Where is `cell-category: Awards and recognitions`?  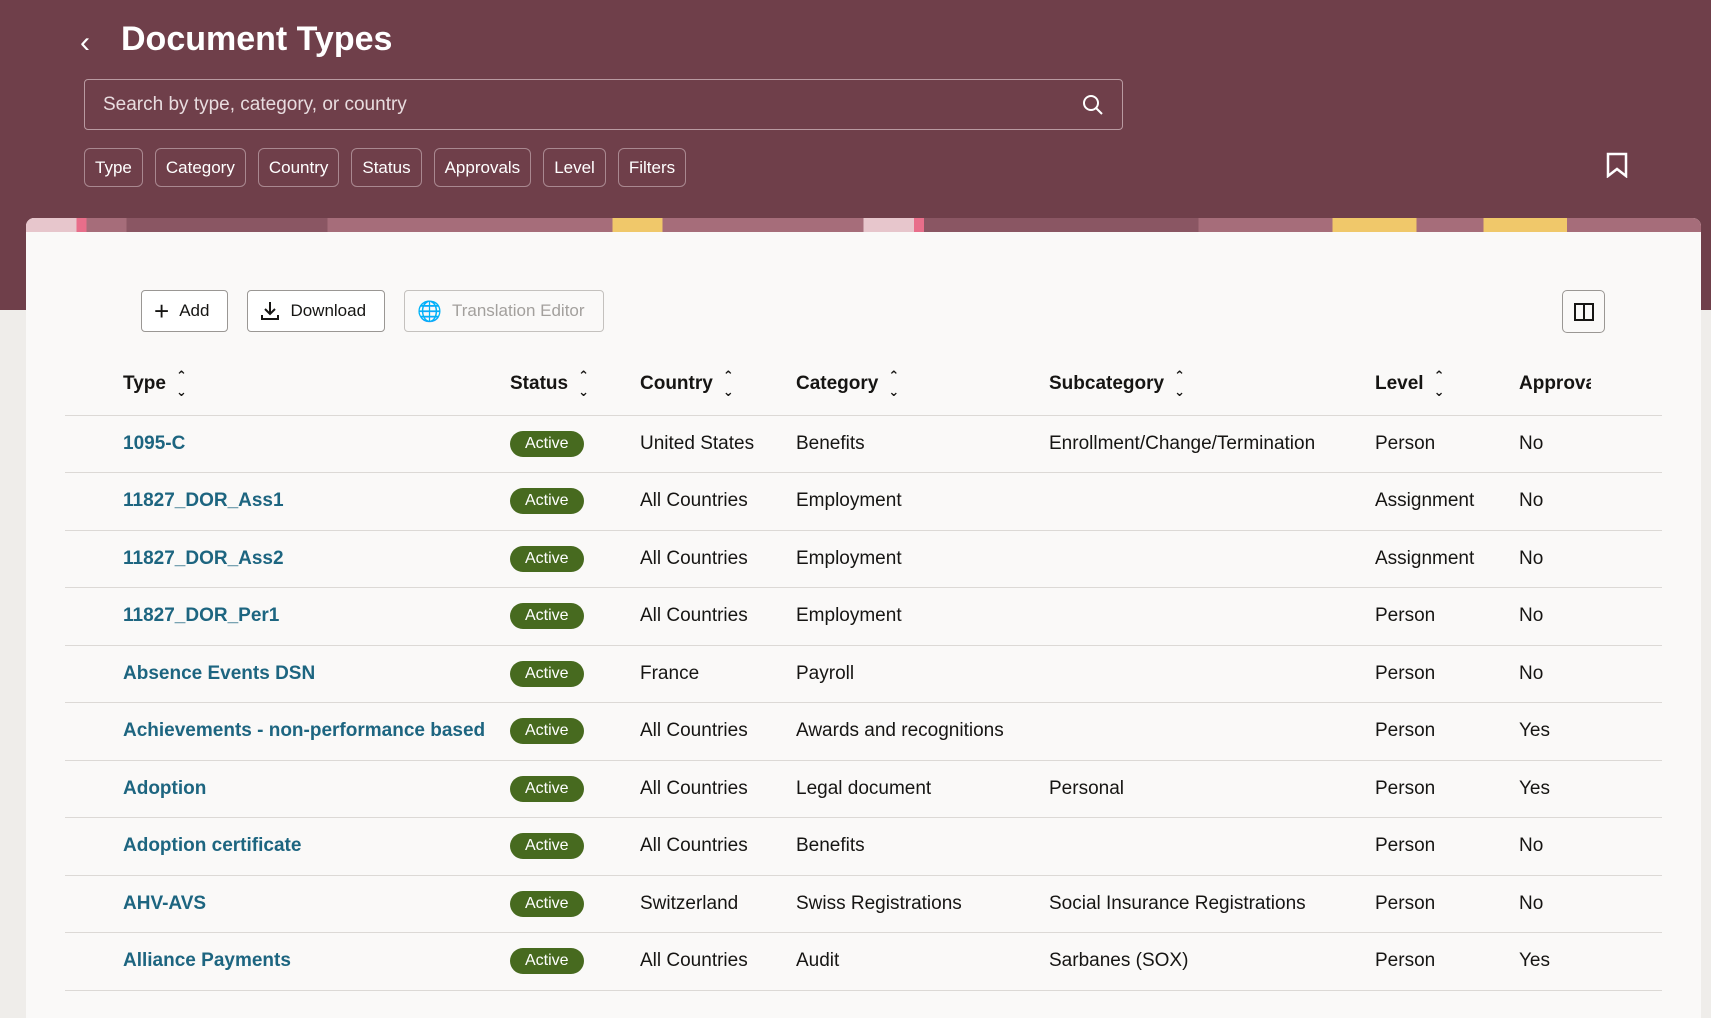
cell-category: Awards and recognitions is located at coordinates (922, 731).